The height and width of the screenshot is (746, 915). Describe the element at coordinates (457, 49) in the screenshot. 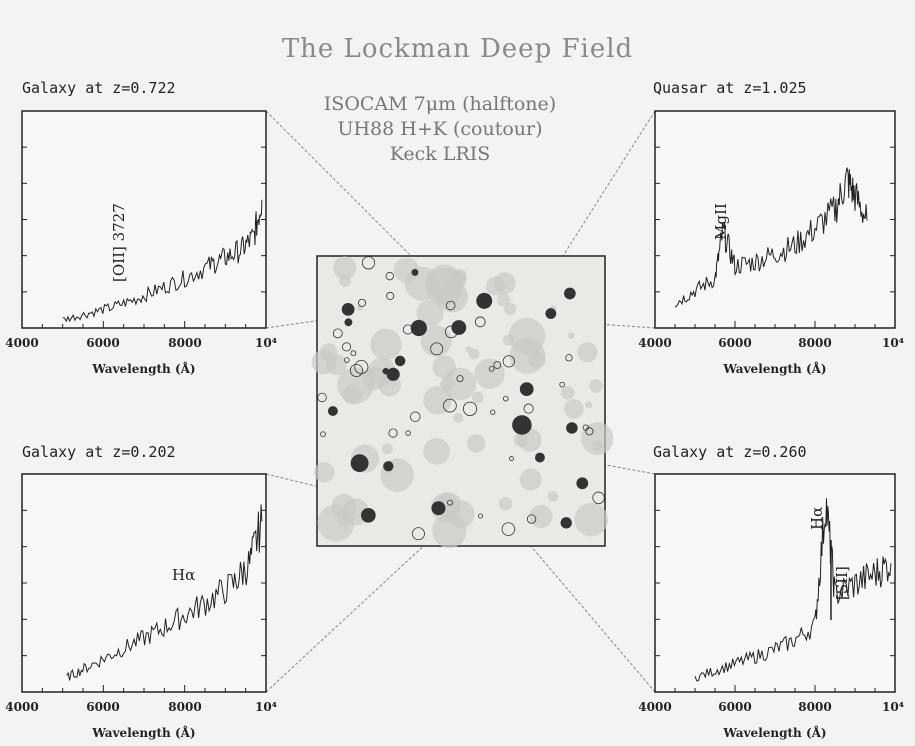

I see `figure-title: The Lockman Deep Field` at that location.